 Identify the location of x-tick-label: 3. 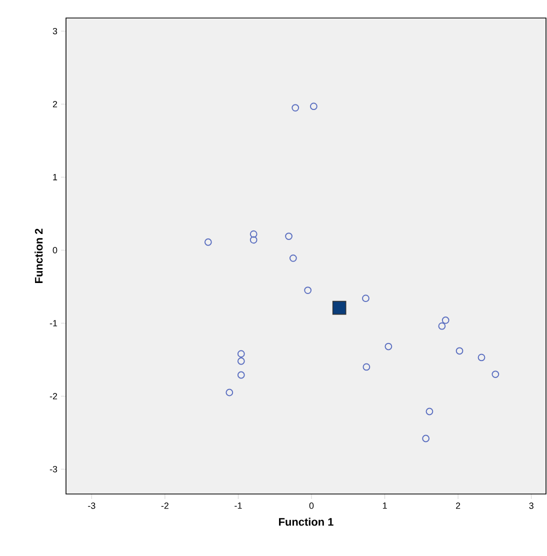
(531, 505).